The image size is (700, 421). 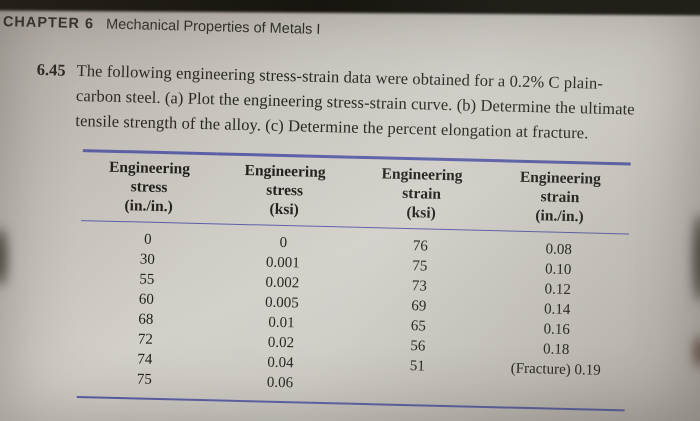 I want to click on chapter-label: CHAPTER 6, so click(x=48, y=23).